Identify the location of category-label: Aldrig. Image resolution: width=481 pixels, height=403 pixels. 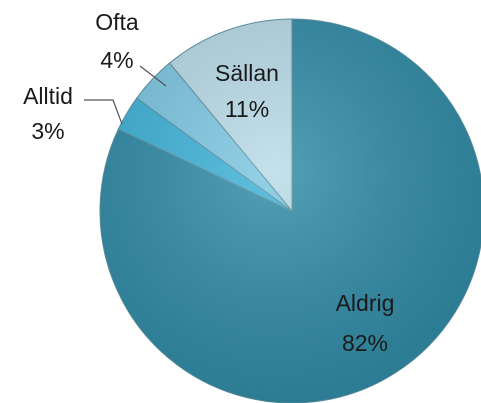
(365, 303).